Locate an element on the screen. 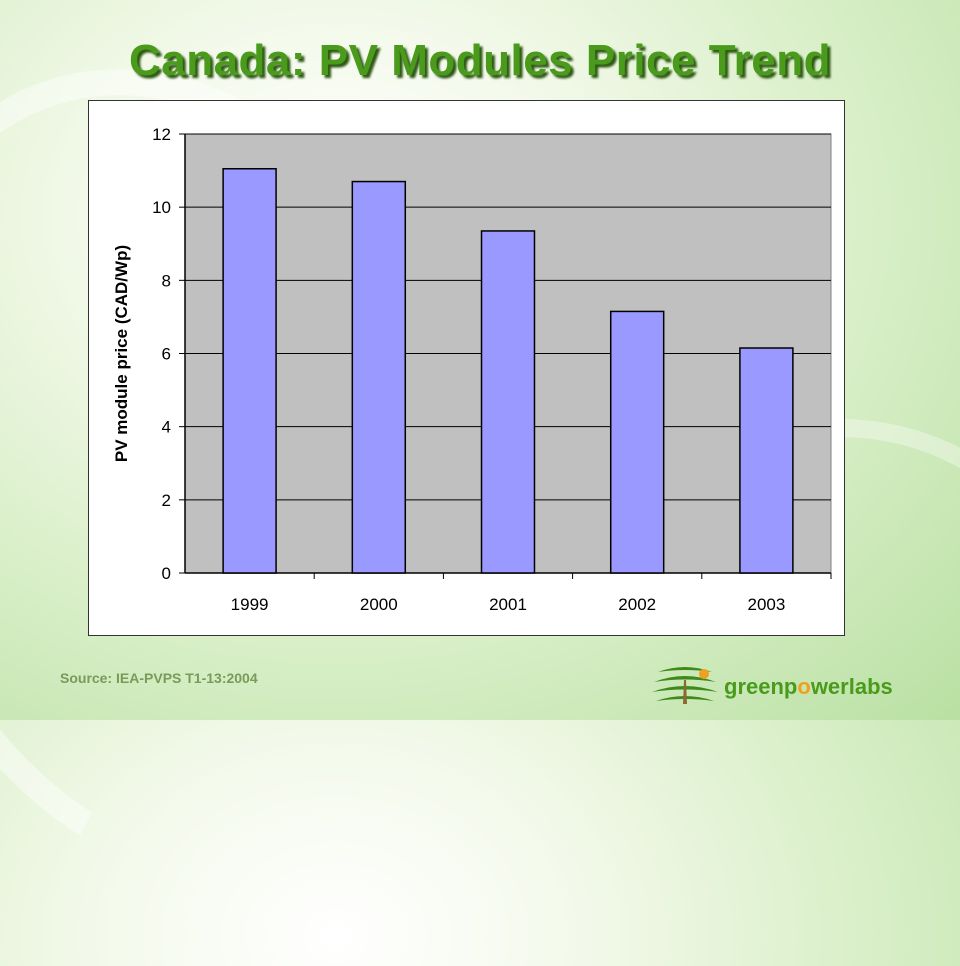  y-tick-label: 2 is located at coordinates (166, 500).